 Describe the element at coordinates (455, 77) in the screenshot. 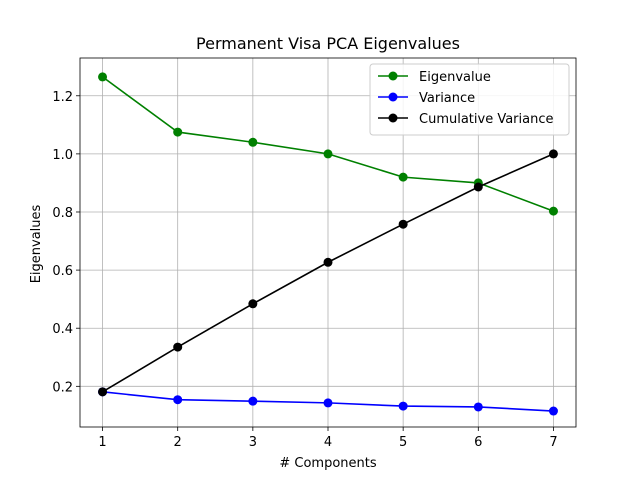

I see `legend-label: Eigenvalue` at that location.